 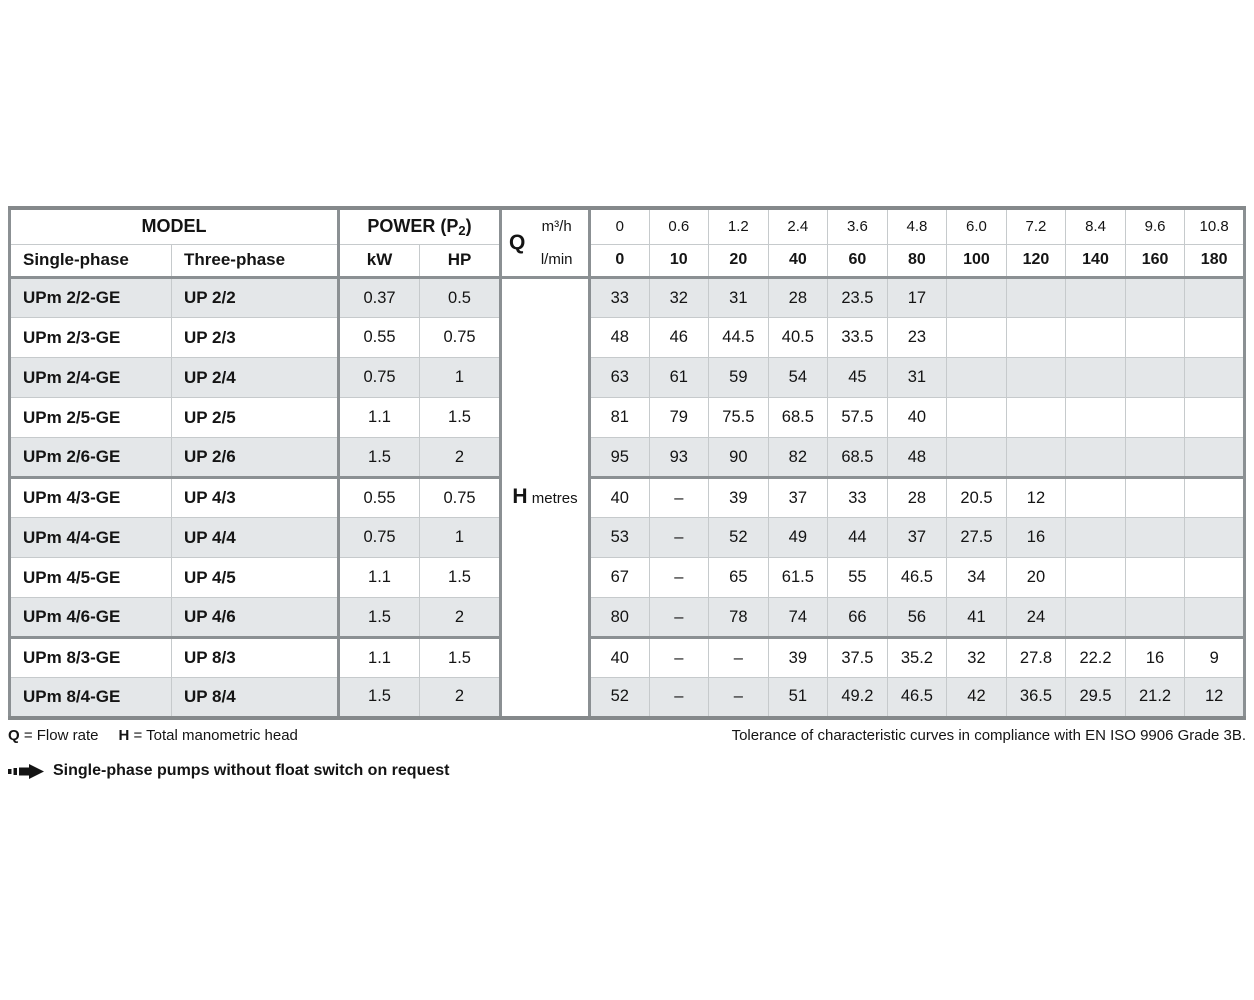 I want to click on power-label-suffix: ), so click(x=468, y=225).